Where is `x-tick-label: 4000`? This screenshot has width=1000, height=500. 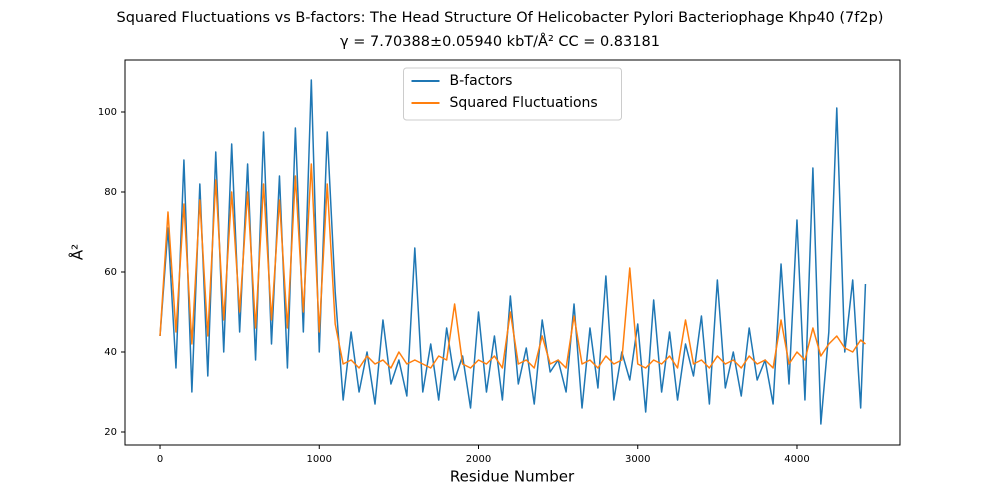
x-tick-label: 4000 is located at coordinates (796, 459).